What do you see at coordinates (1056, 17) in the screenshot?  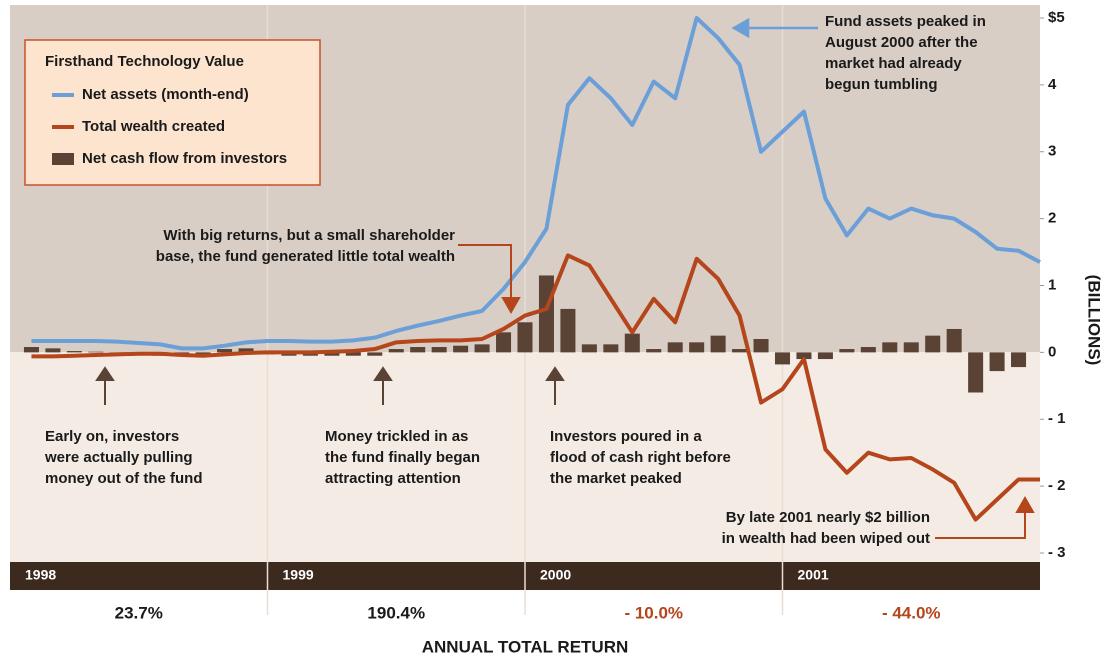 I see `y-tick-label: $5` at bounding box center [1056, 17].